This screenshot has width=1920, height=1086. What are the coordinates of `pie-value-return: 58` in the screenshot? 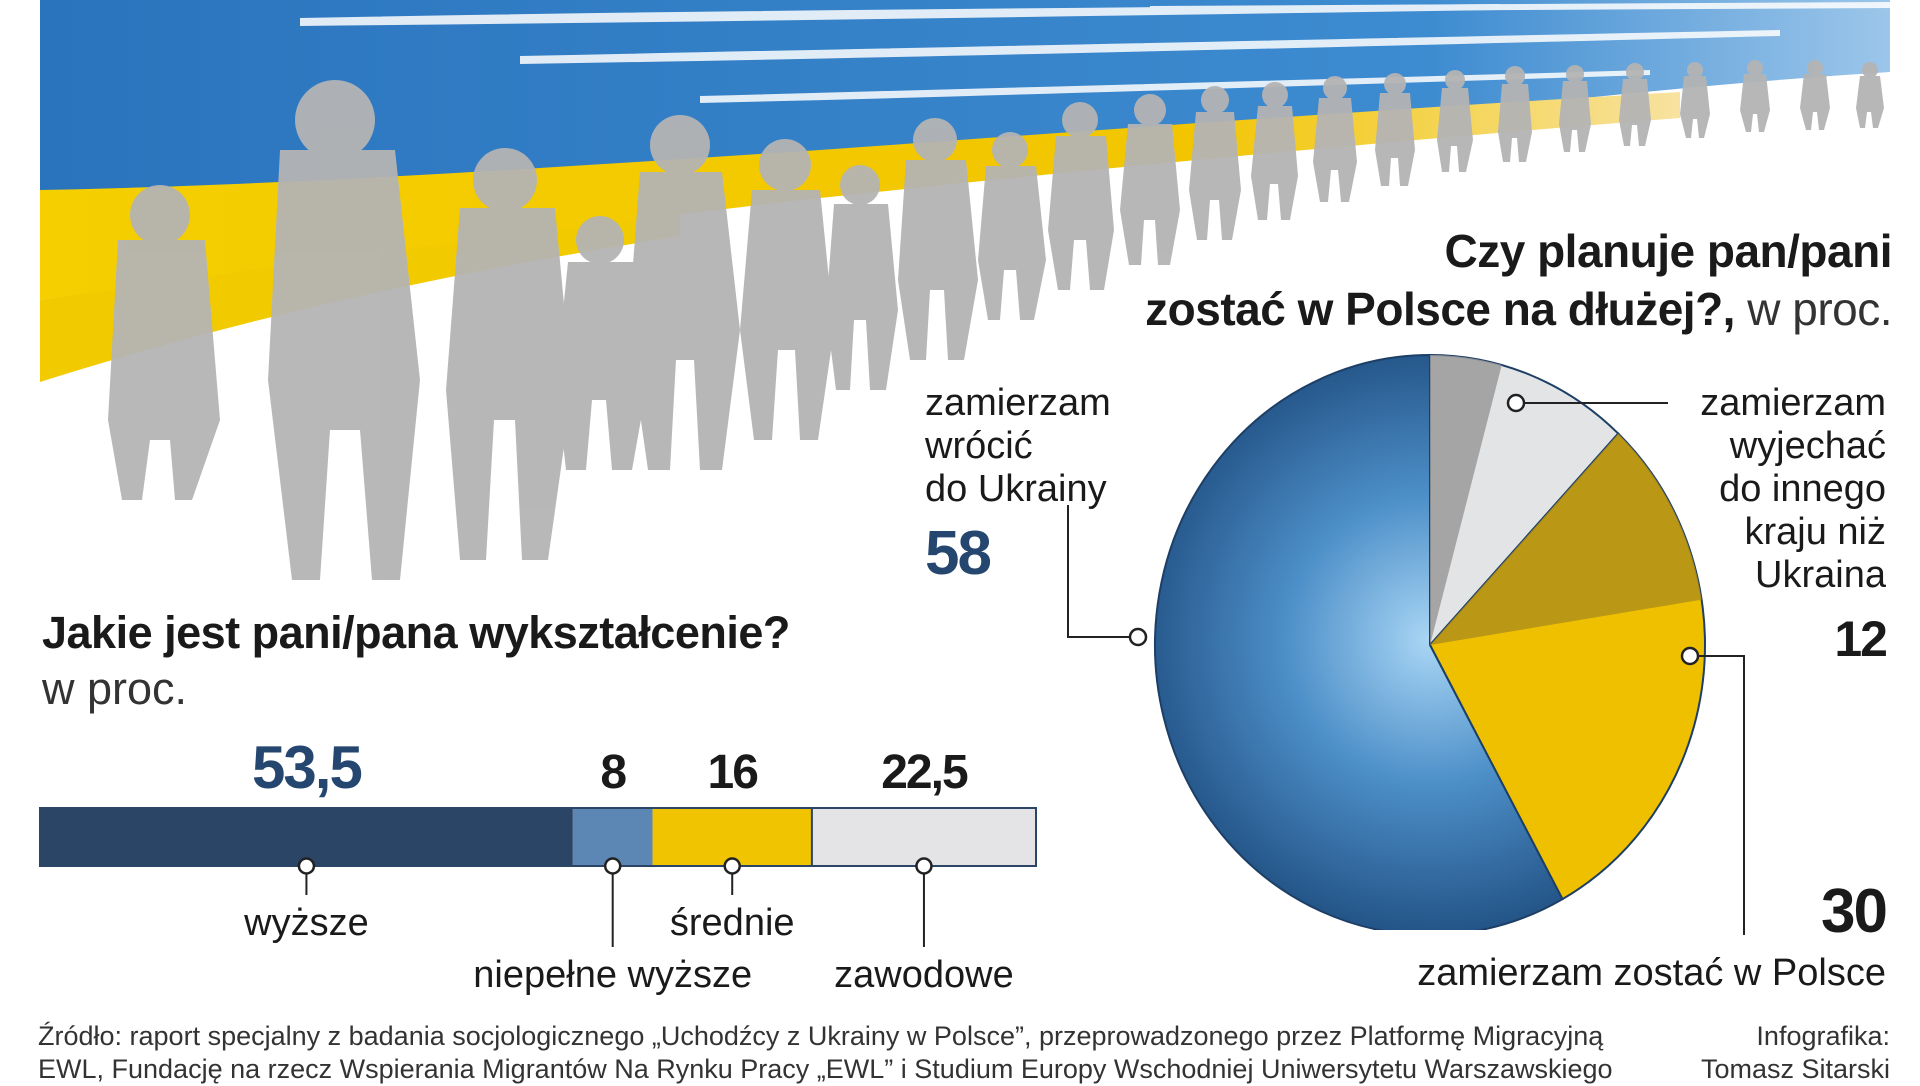 It's located at (958, 553).